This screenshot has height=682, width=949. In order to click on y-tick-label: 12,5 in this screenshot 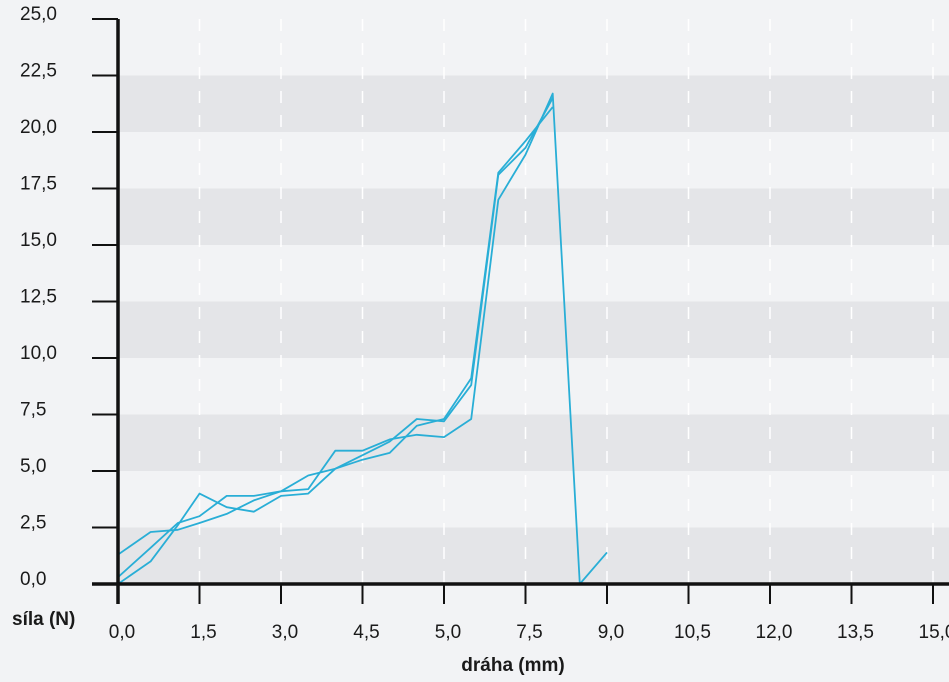, I will do `click(38, 297)`.